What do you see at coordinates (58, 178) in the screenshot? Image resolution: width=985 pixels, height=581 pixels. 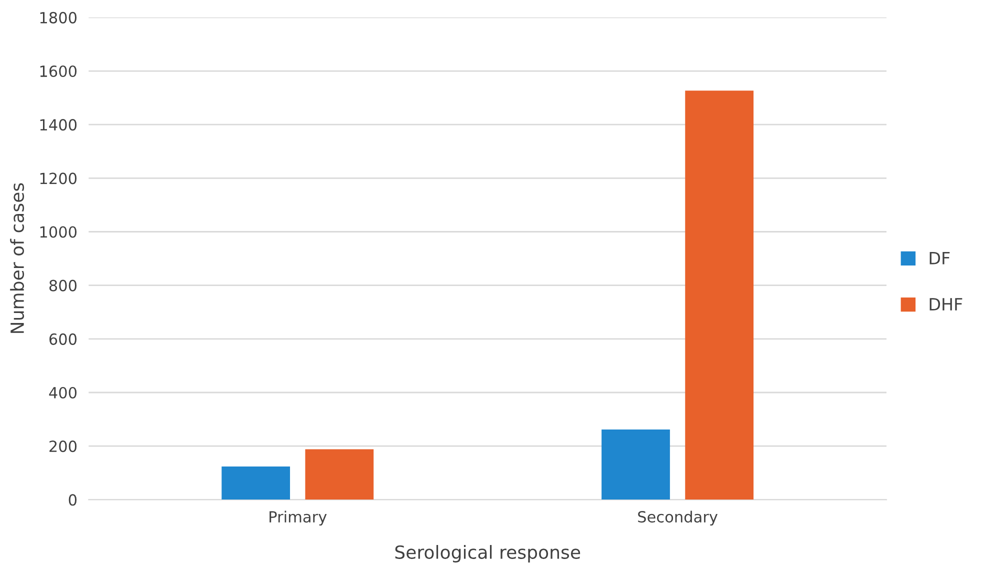 I see `y-tick-label: 1200` at bounding box center [58, 178].